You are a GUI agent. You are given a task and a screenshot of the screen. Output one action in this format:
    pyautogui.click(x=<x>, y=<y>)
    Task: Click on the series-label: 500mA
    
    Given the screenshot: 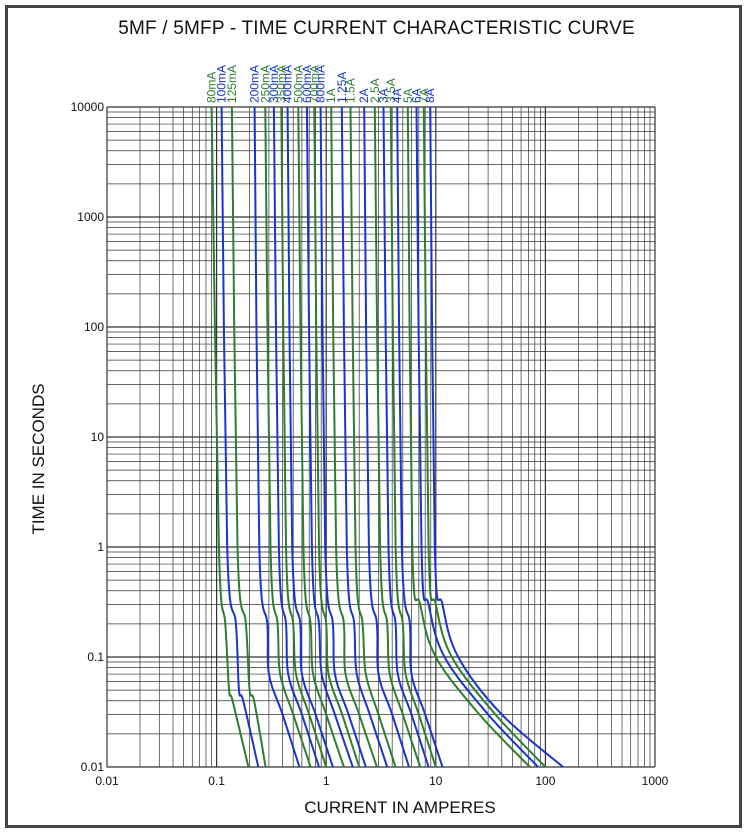 What is the action you would take?
    pyautogui.click(x=298, y=84)
    